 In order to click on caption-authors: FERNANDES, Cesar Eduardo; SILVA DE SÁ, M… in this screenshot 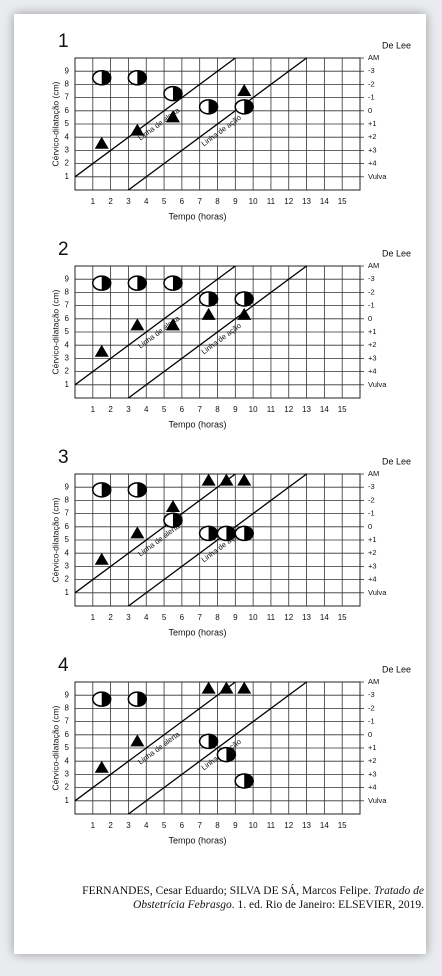, I will do `click(226, 891)`.